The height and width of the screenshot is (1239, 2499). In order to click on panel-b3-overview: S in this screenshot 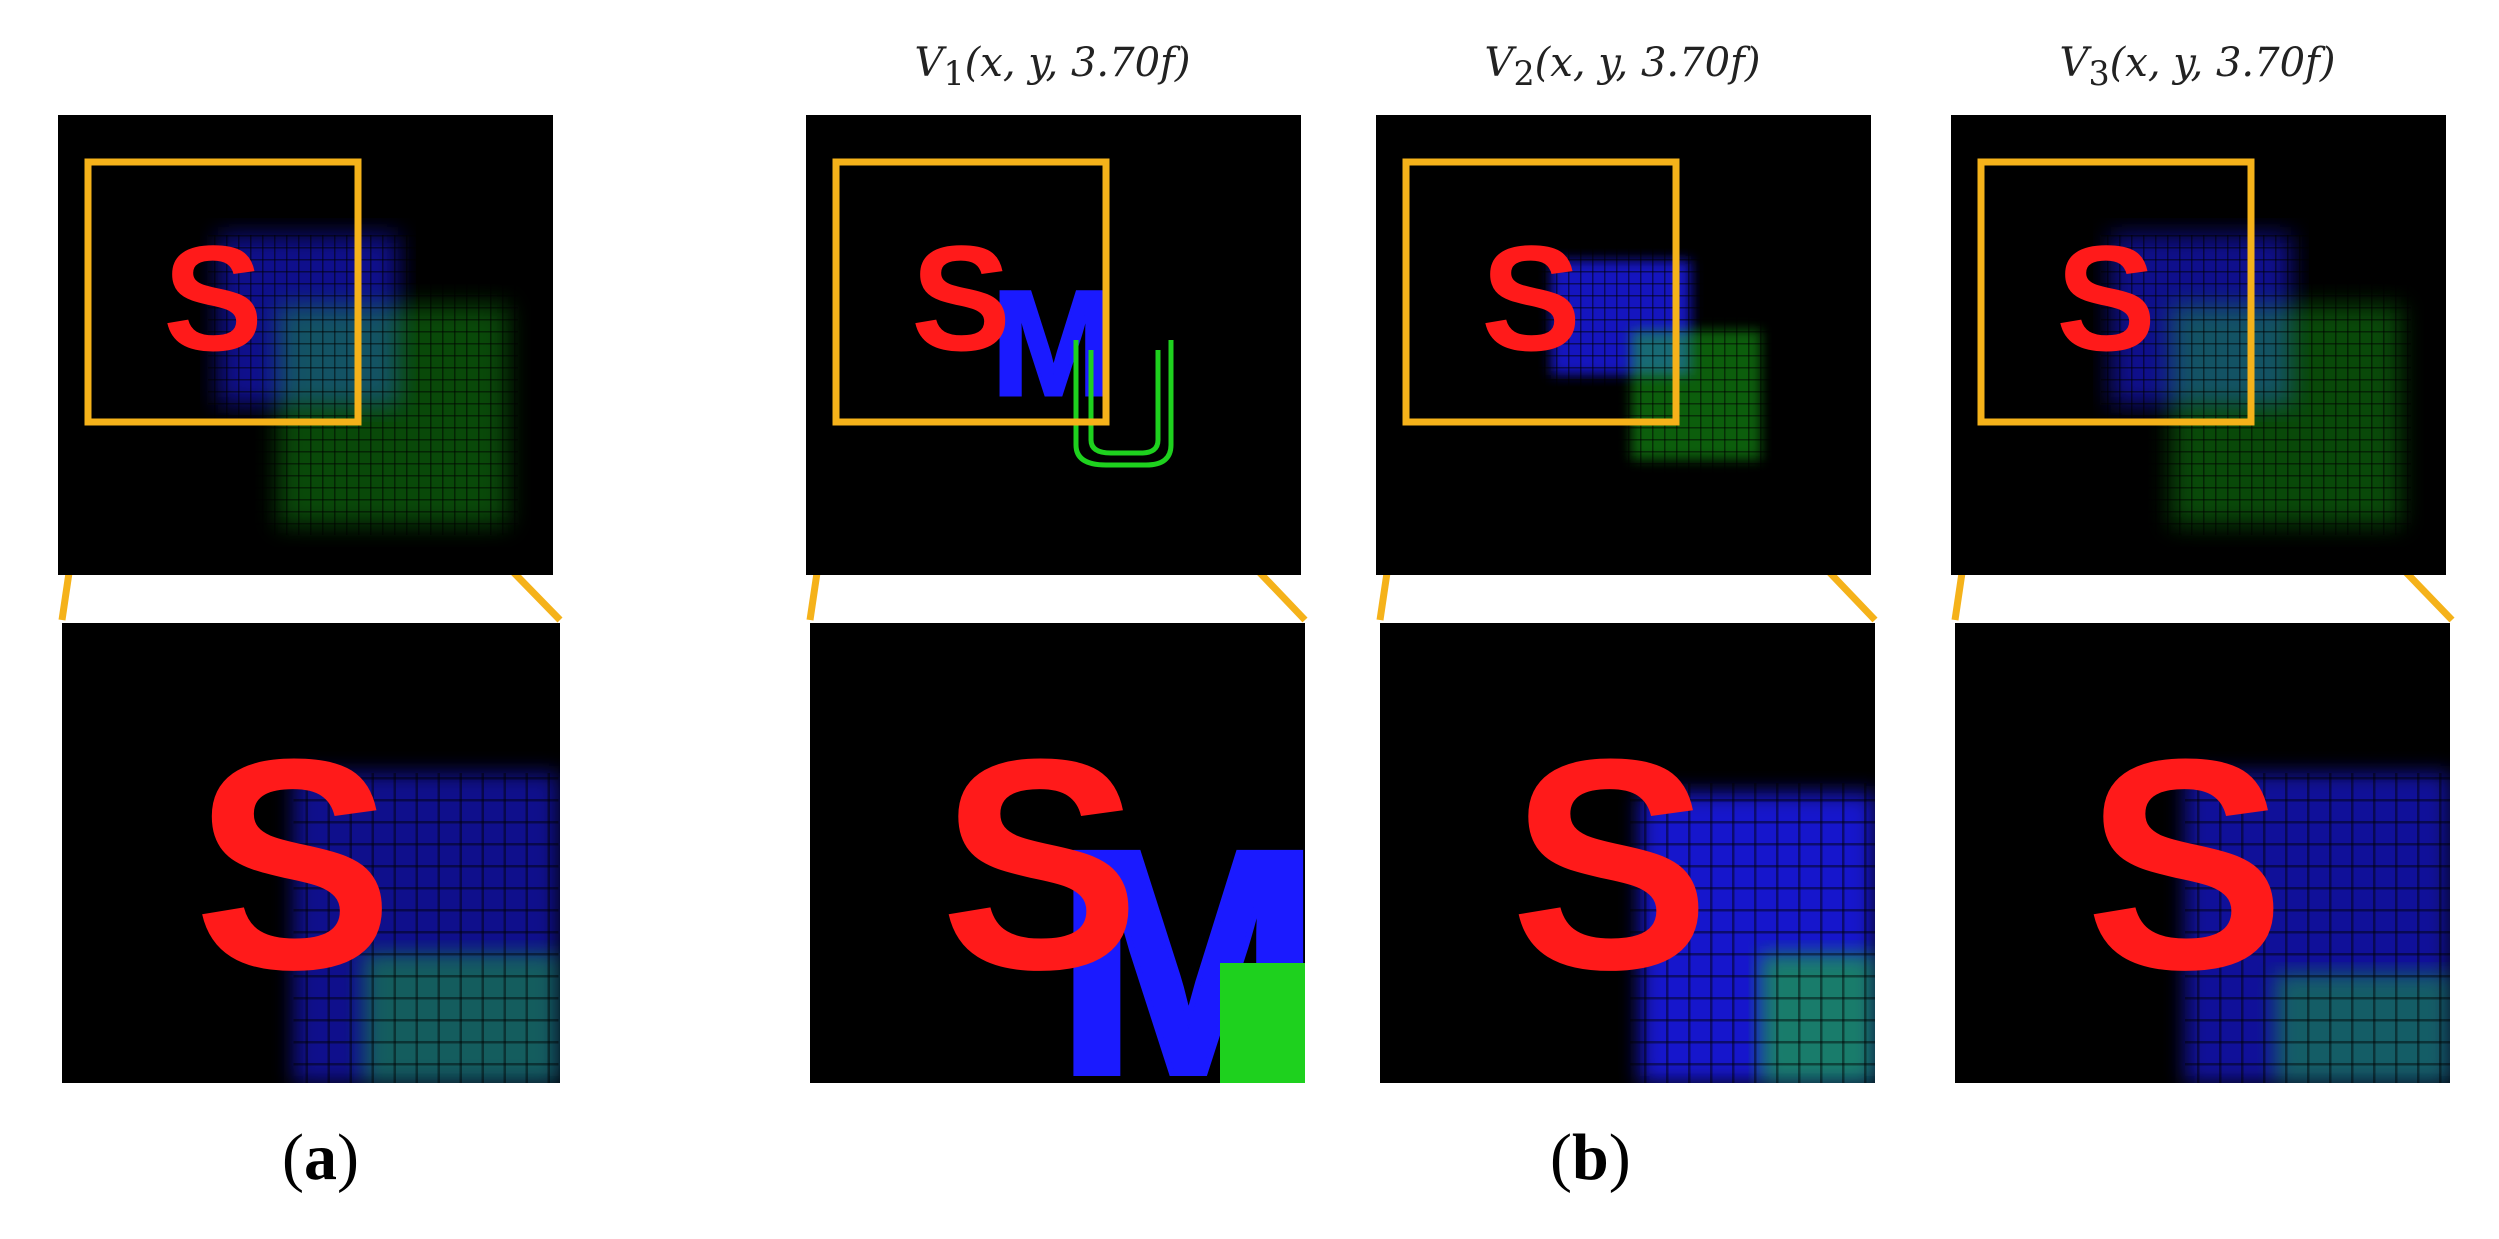, I will do `click(2198, 345)`.